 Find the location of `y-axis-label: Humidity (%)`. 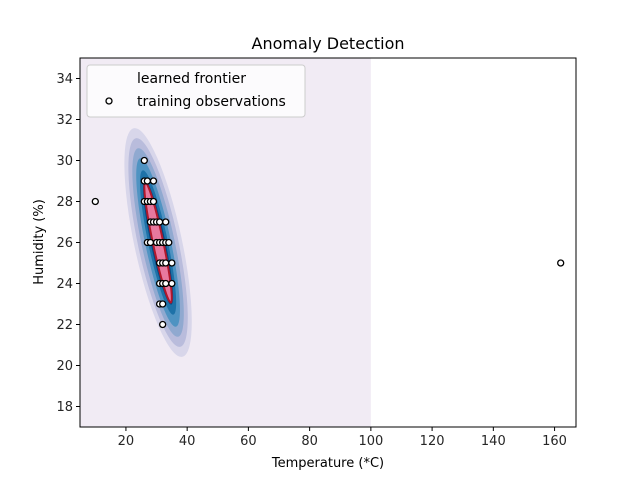

y-axis-label: Humidity (%) is located at coordinates (39, 242).